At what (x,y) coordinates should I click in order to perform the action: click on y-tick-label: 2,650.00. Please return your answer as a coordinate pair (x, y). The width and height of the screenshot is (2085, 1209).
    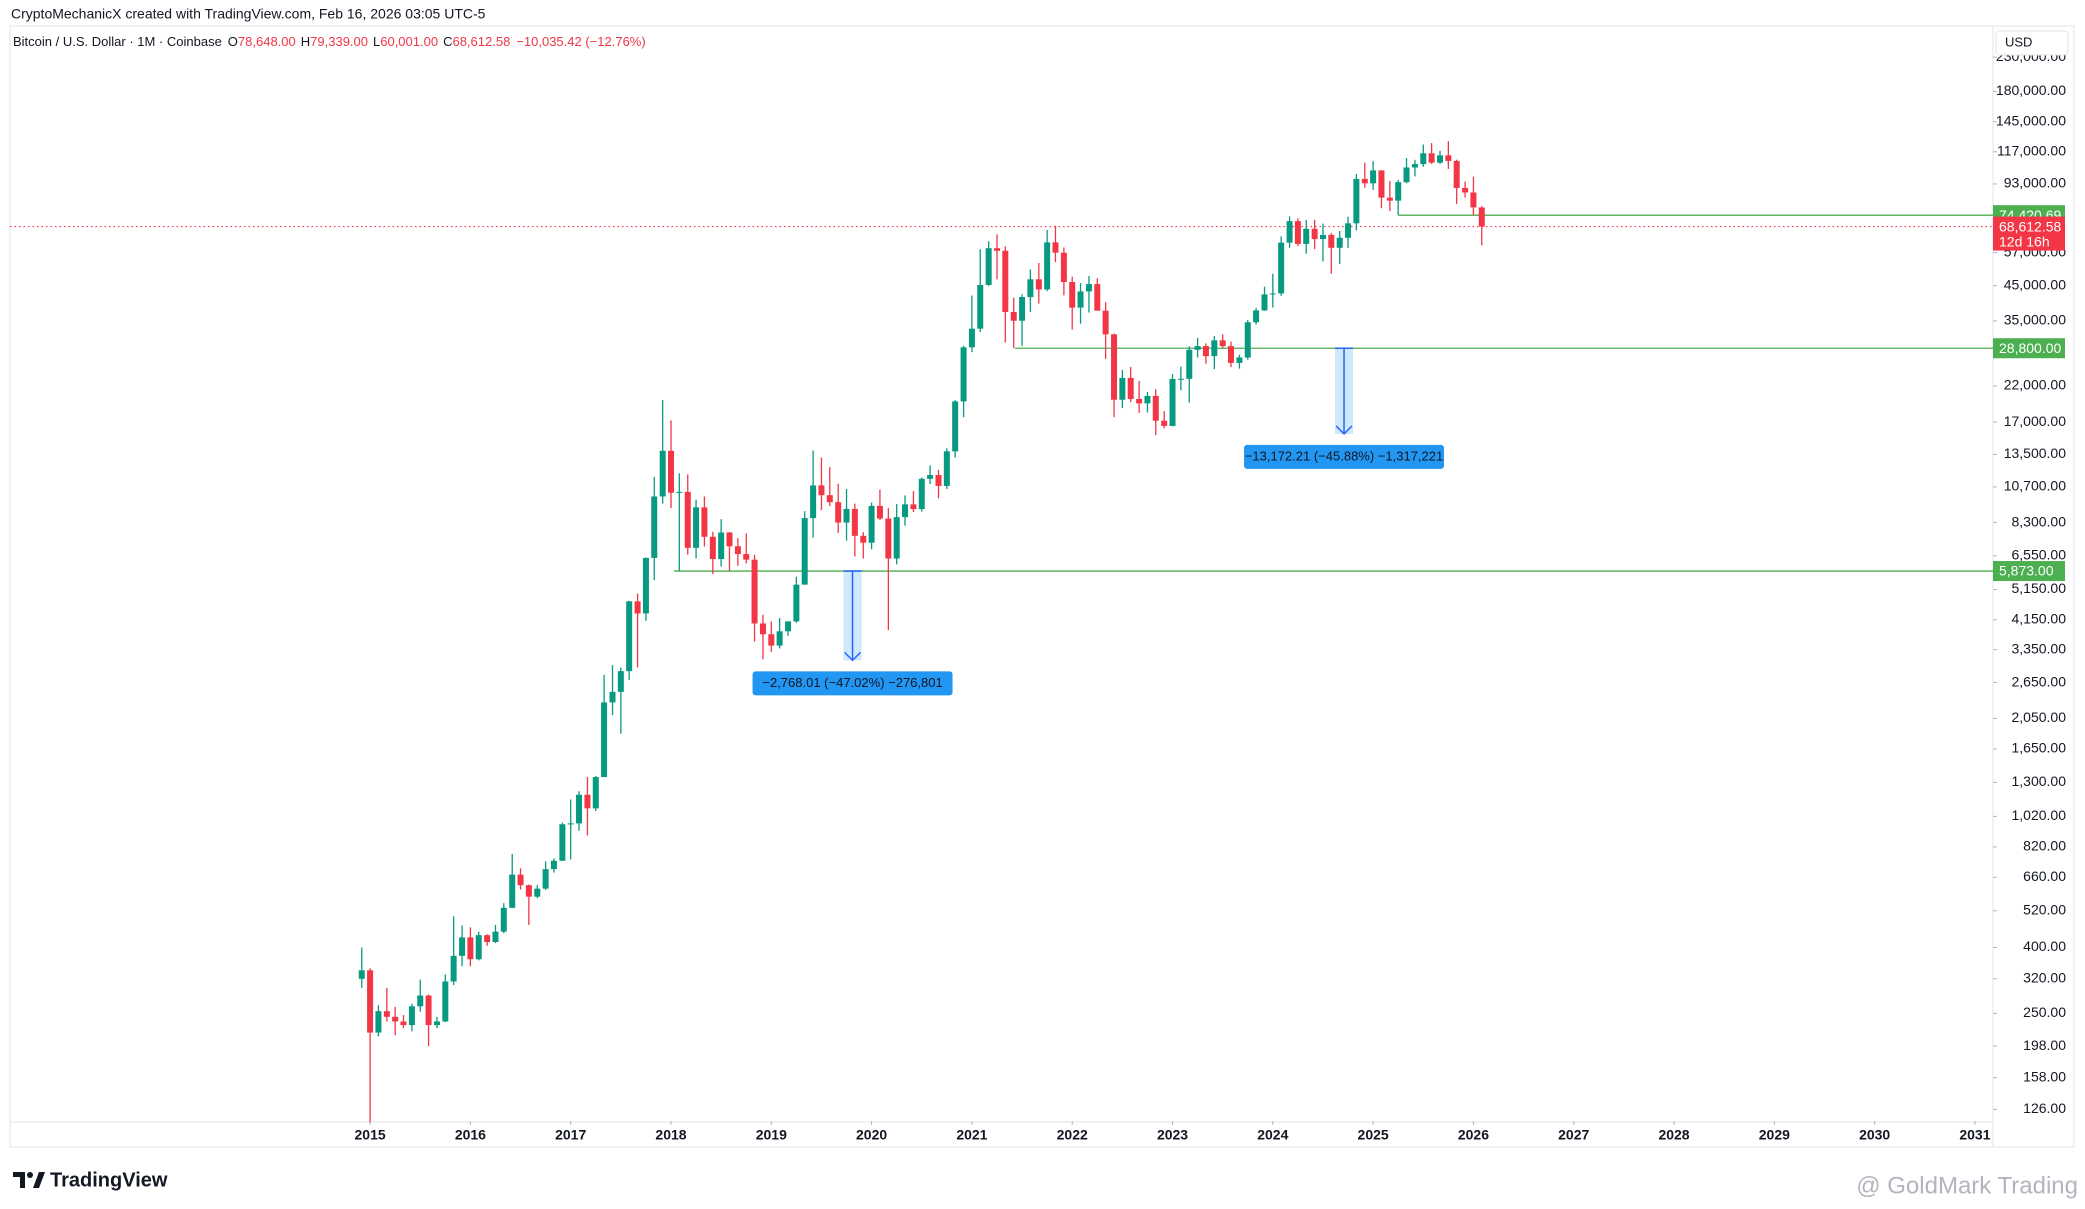
    Looking at the image, I should click on (2039, 681).